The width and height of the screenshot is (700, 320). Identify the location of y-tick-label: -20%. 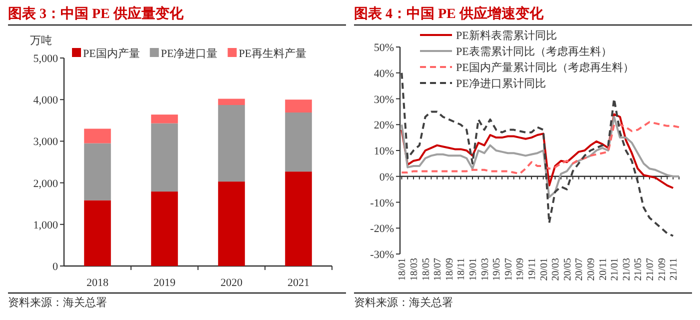
(382, 229).